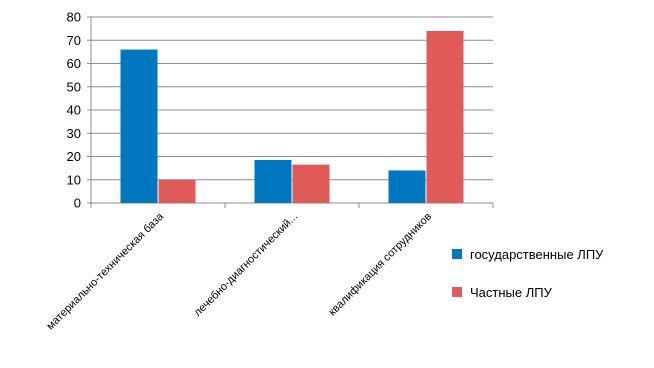 This screenshot has width=654, height=368. I want to click on legend-item-series-1: Частные ЛПУ, so click(527, 292).